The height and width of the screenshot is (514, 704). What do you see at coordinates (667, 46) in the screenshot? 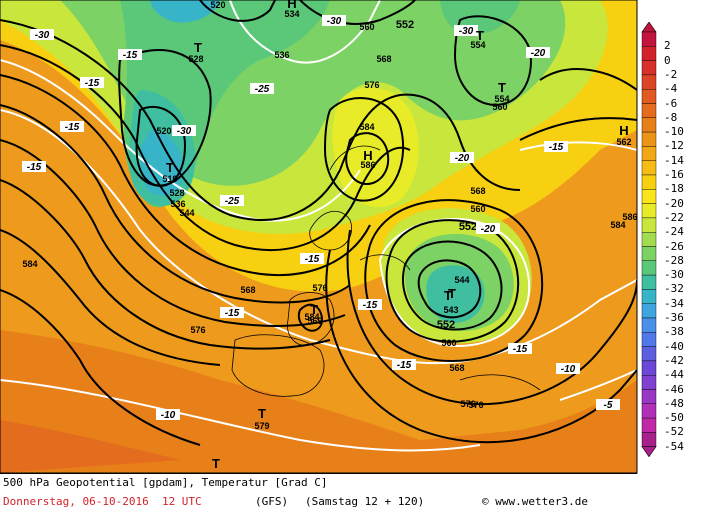
I see `legend-value: 2` at bounding box center [667, 46].